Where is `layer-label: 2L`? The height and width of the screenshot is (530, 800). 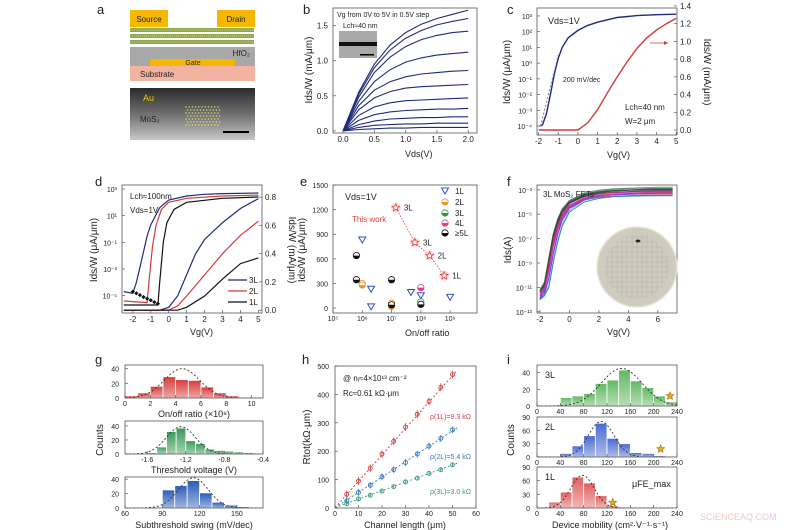 layer-label: 2L is located at coordinates (550, 427).